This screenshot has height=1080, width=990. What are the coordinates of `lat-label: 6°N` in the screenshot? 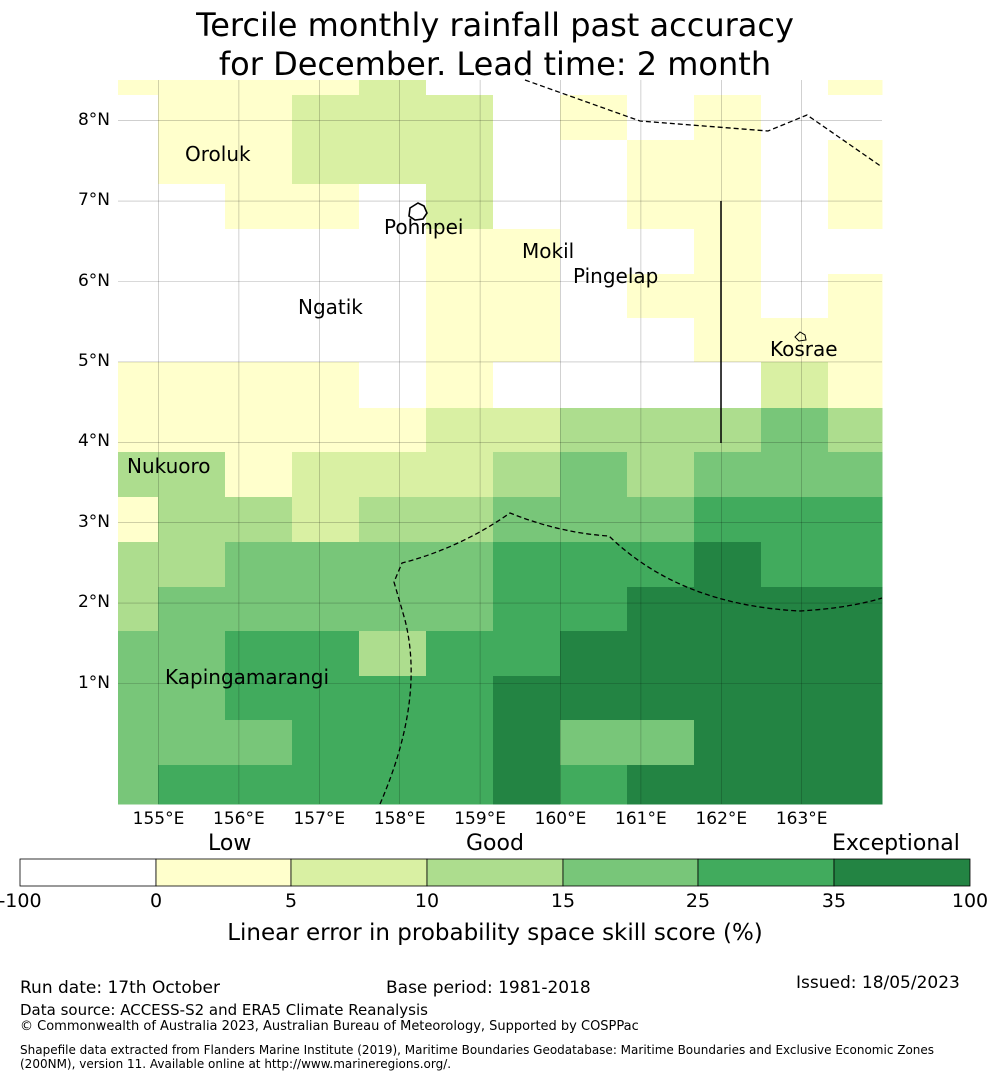 It's located at (93, 280).